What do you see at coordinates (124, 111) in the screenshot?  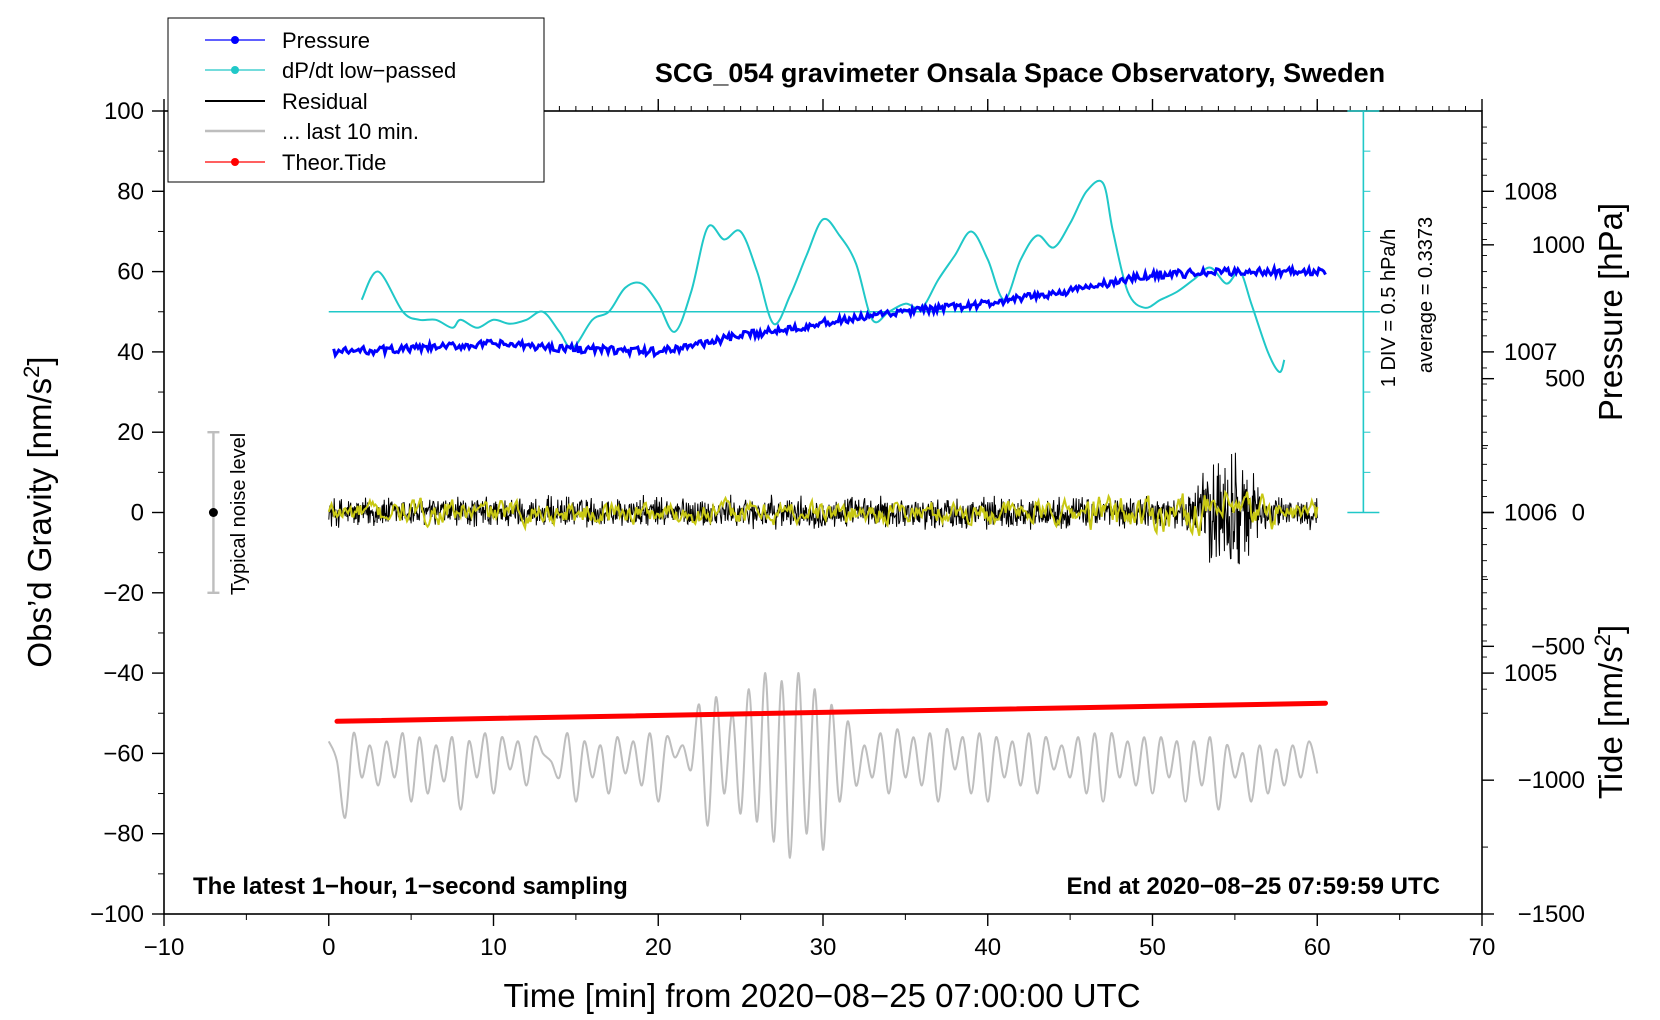 I see `y-tick-label-left: 100` at bounding box center [124, 111].